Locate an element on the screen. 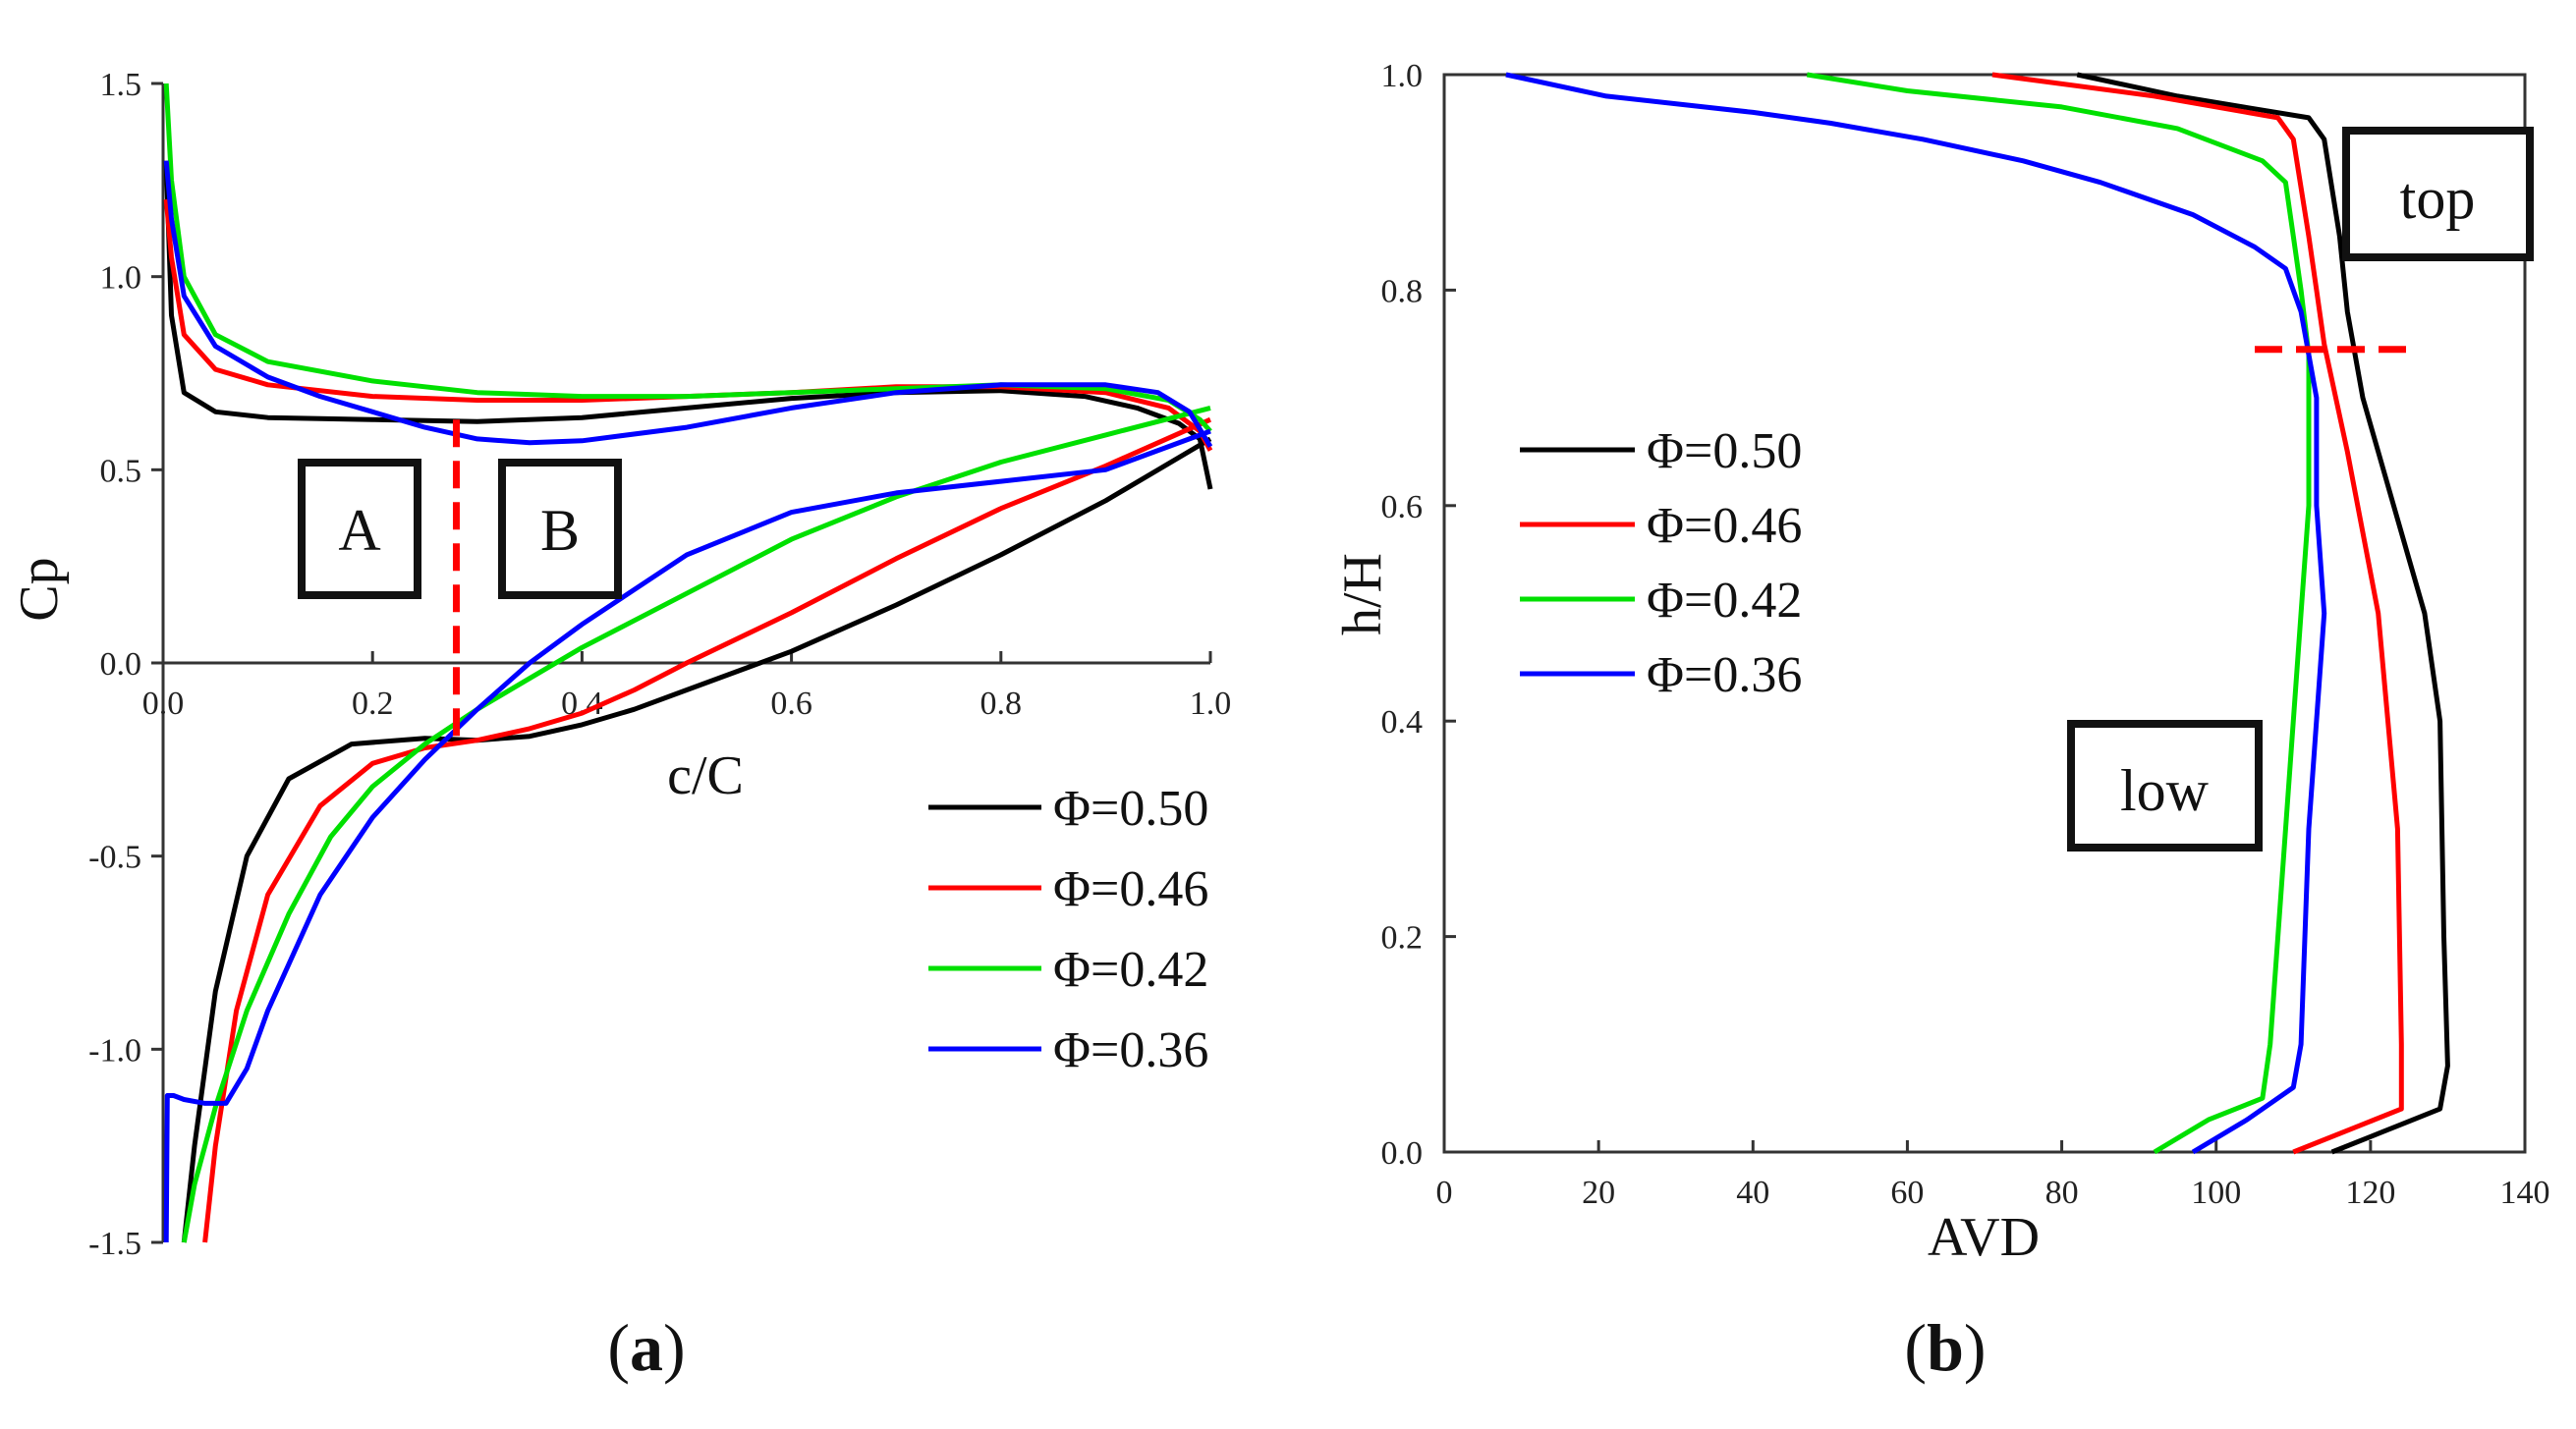  x-tick-label-a: 1.0 is located at coordinates (1211, 704).